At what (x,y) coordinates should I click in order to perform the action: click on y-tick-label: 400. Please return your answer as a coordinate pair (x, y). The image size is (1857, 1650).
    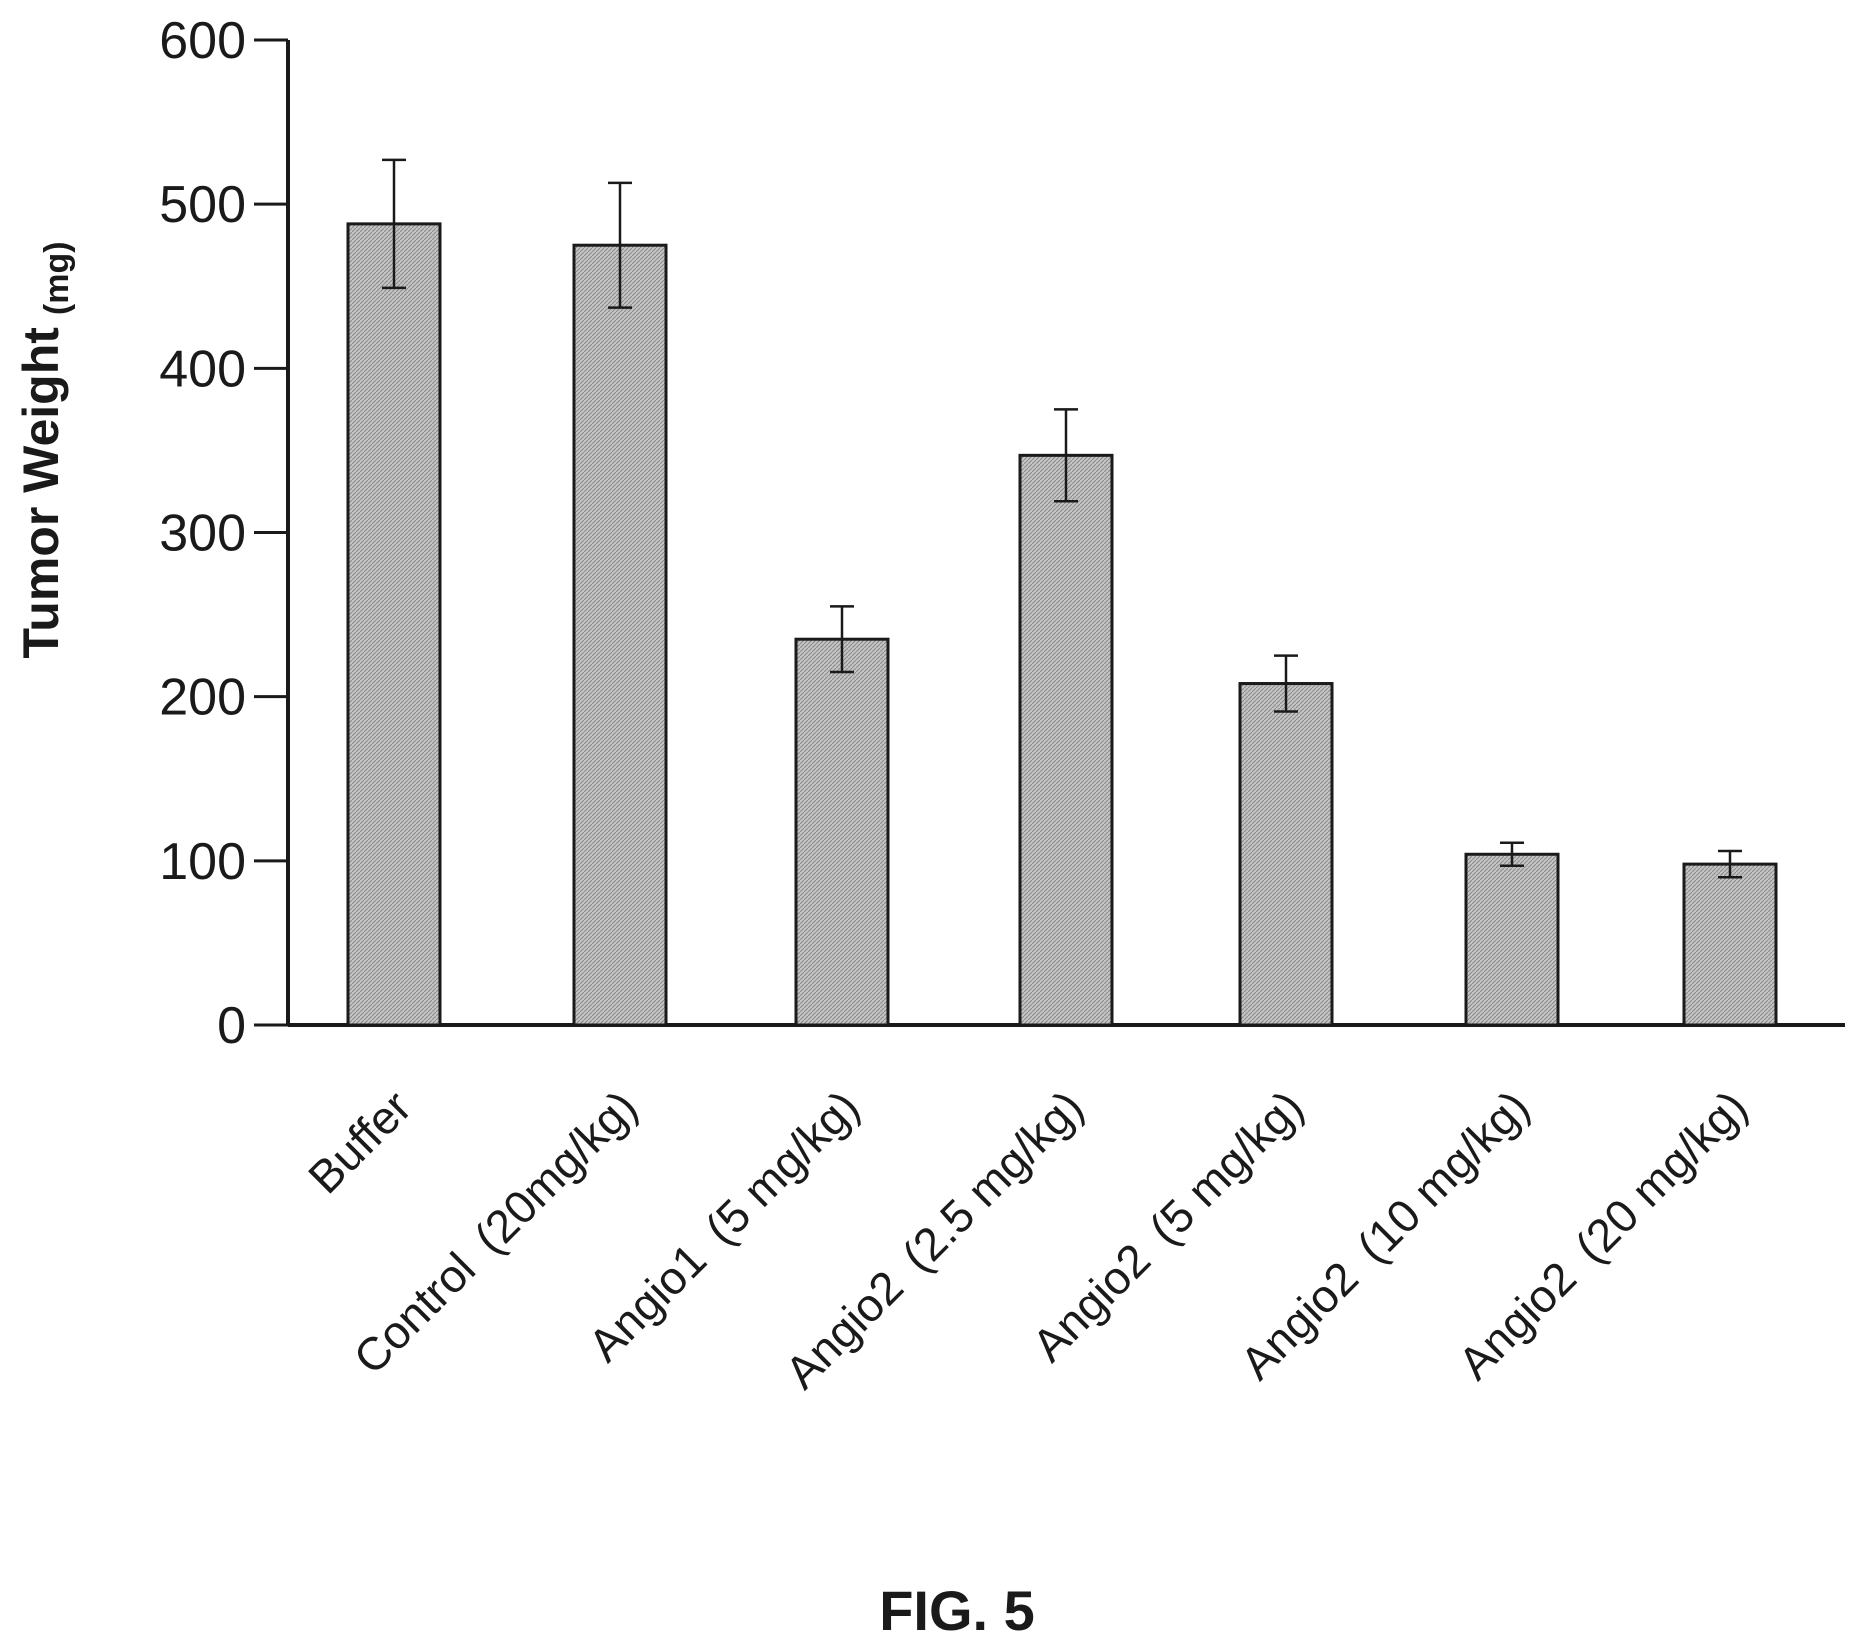
    Looking at the image, I should click on (202, 369).